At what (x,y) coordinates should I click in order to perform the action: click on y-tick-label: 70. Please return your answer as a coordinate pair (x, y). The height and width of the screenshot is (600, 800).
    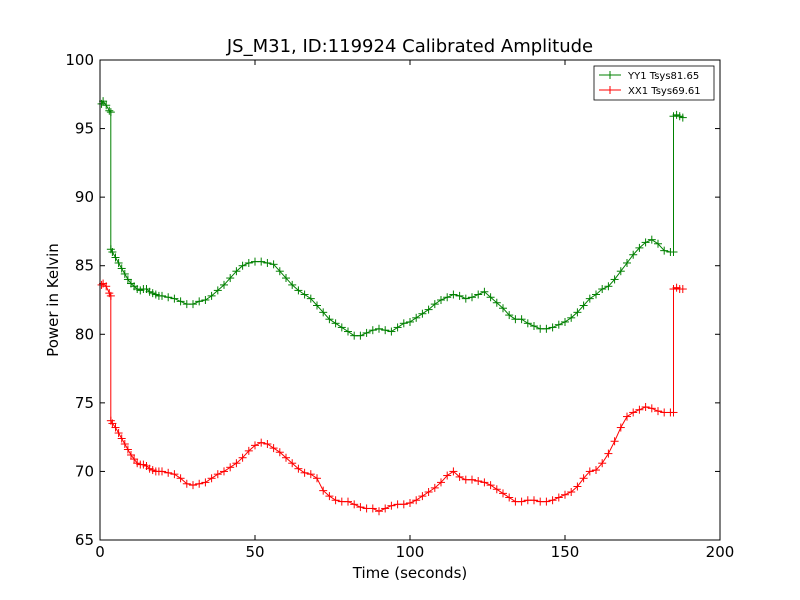
    Looking at the image, I should click on (84, 471).